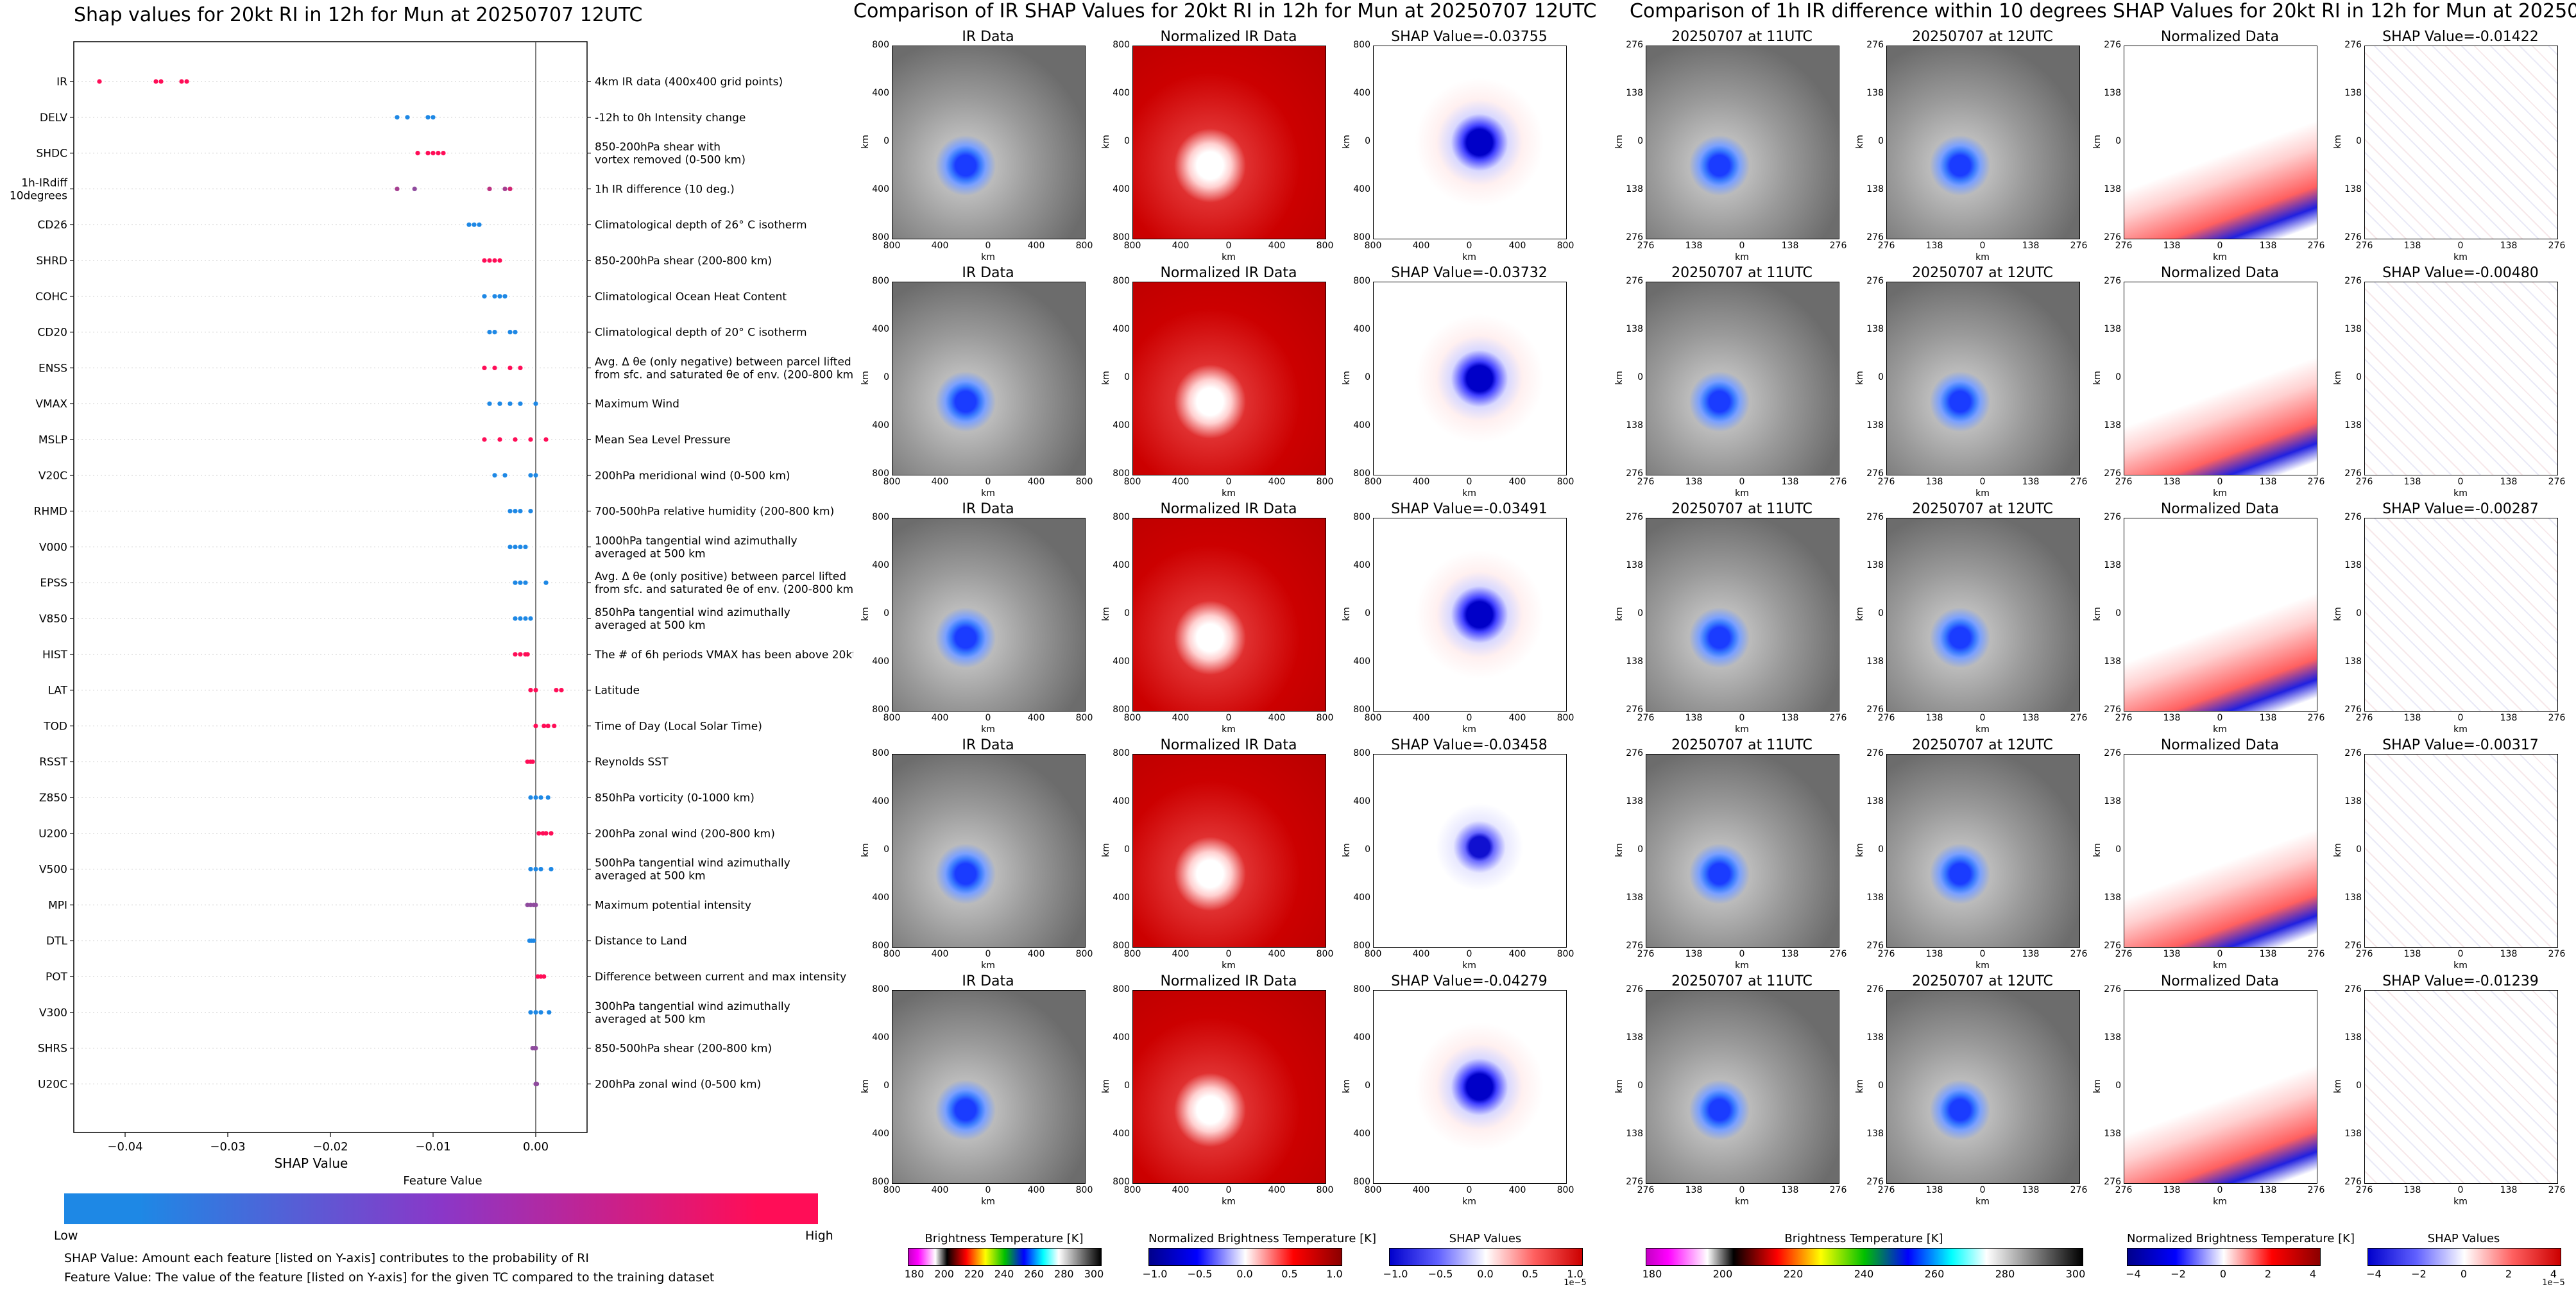 The width and height of the screenshot is (2576, 1289). I want to click on feature-code-label: U20C, so click(53, 1084).